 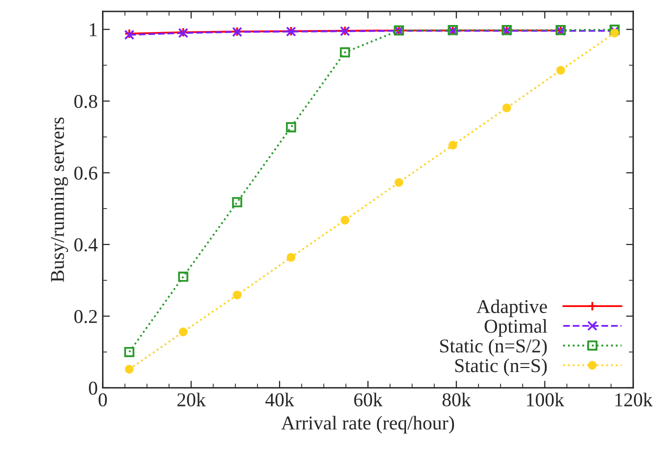 I want to click on y-tick-label: 0, so click(x=93, y=388).